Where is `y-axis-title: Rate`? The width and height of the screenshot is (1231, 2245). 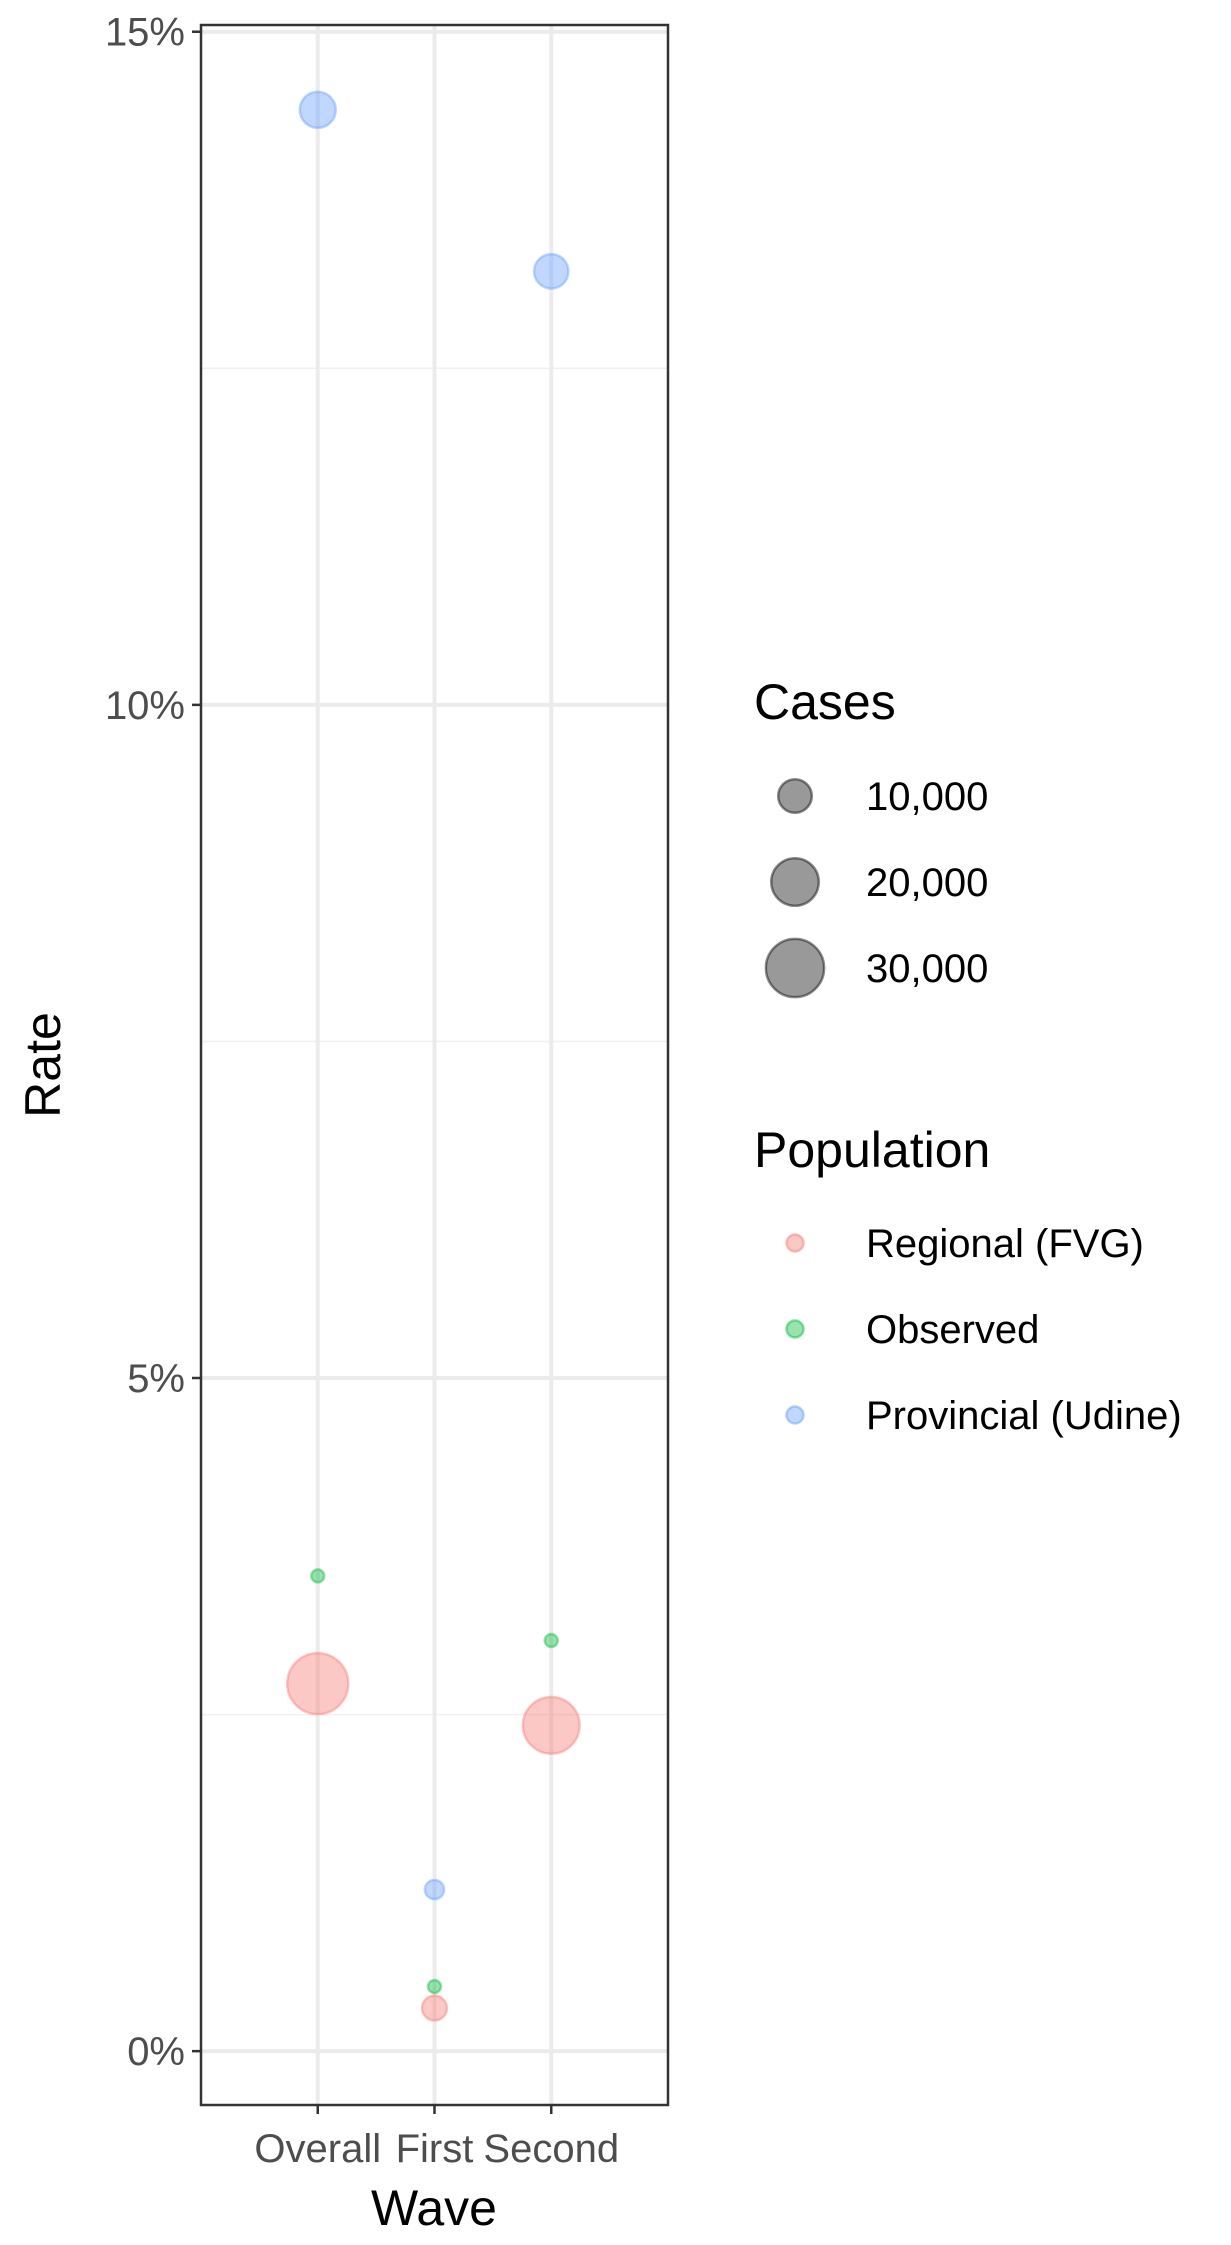 y-axis-title: Rate is located at coordinates (43, 1065).